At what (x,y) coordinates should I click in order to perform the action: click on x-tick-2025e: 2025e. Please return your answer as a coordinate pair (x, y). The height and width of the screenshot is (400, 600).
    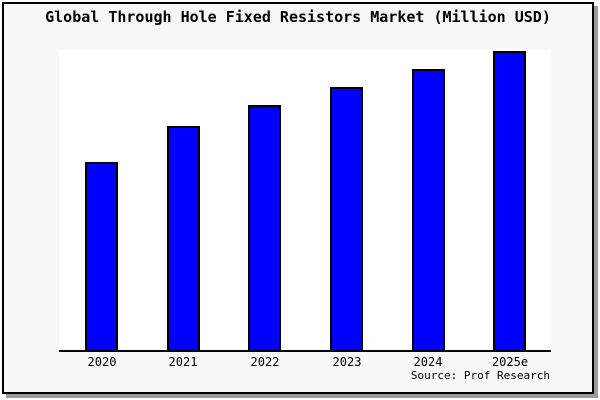
    Looking at the image, I should click on (510, 362).